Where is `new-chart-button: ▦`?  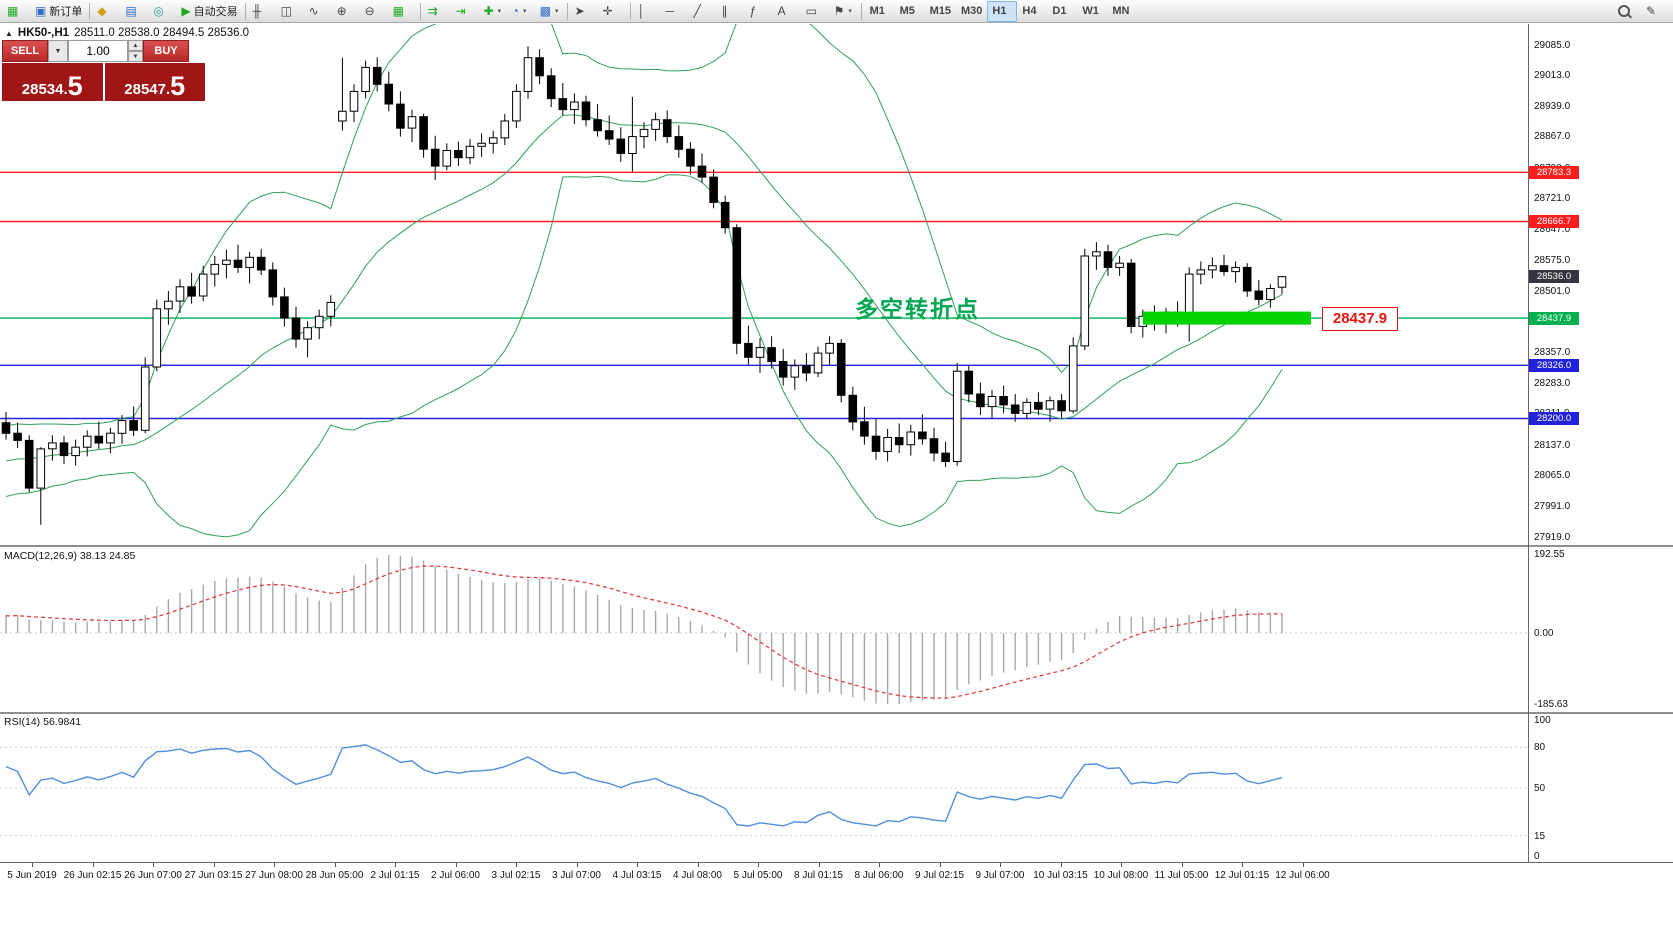
new-chart-button: ▦ is located at coordinates (17, 11).